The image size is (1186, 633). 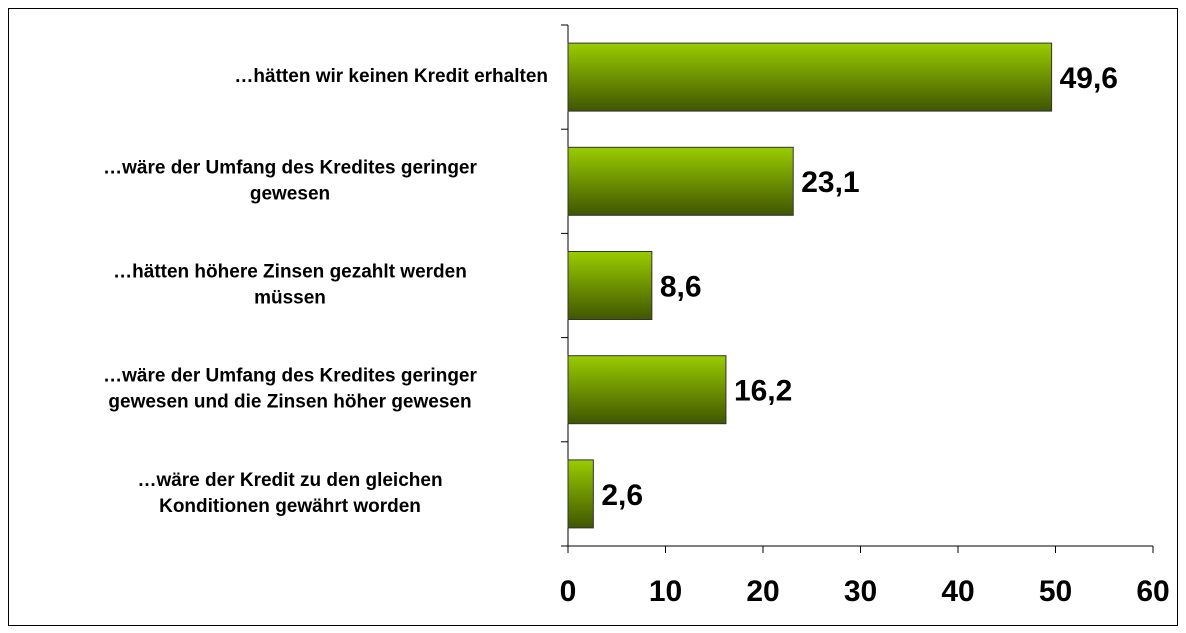 I want to click on category-label: …wäre der Kredit zu den gleichen, so click(x=289, y=480).